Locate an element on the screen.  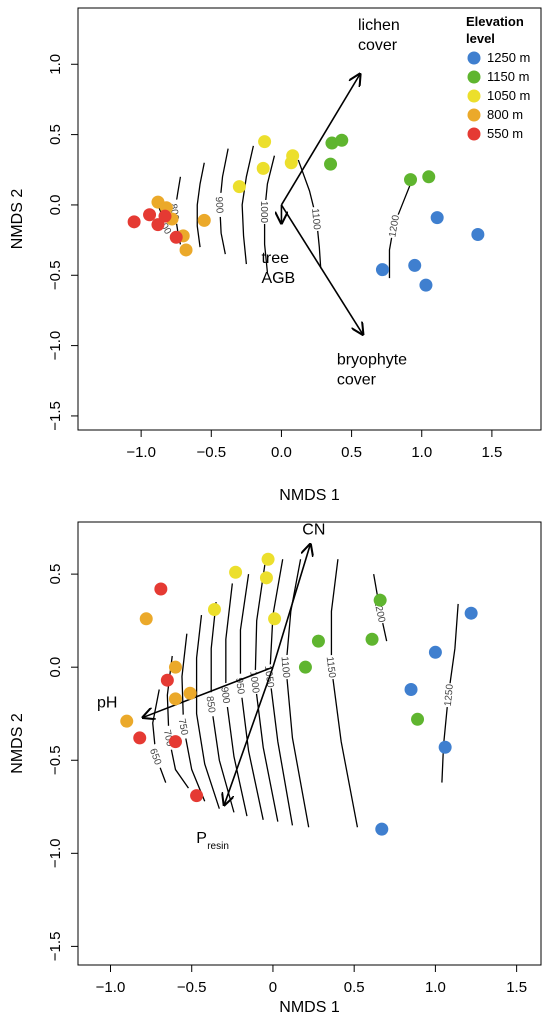
contour-label: 1150 is located at coordinates (331, 667).